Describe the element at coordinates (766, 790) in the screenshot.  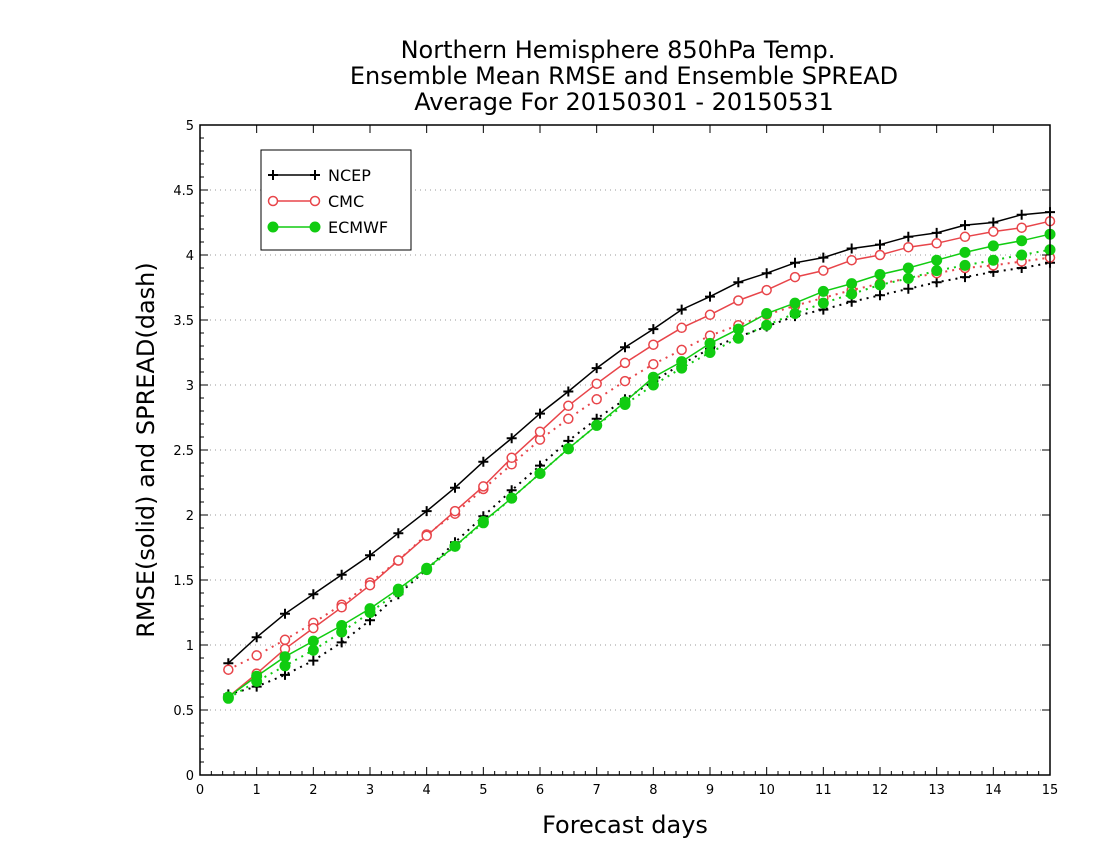
I see `x-tick-label: 10` at that location.